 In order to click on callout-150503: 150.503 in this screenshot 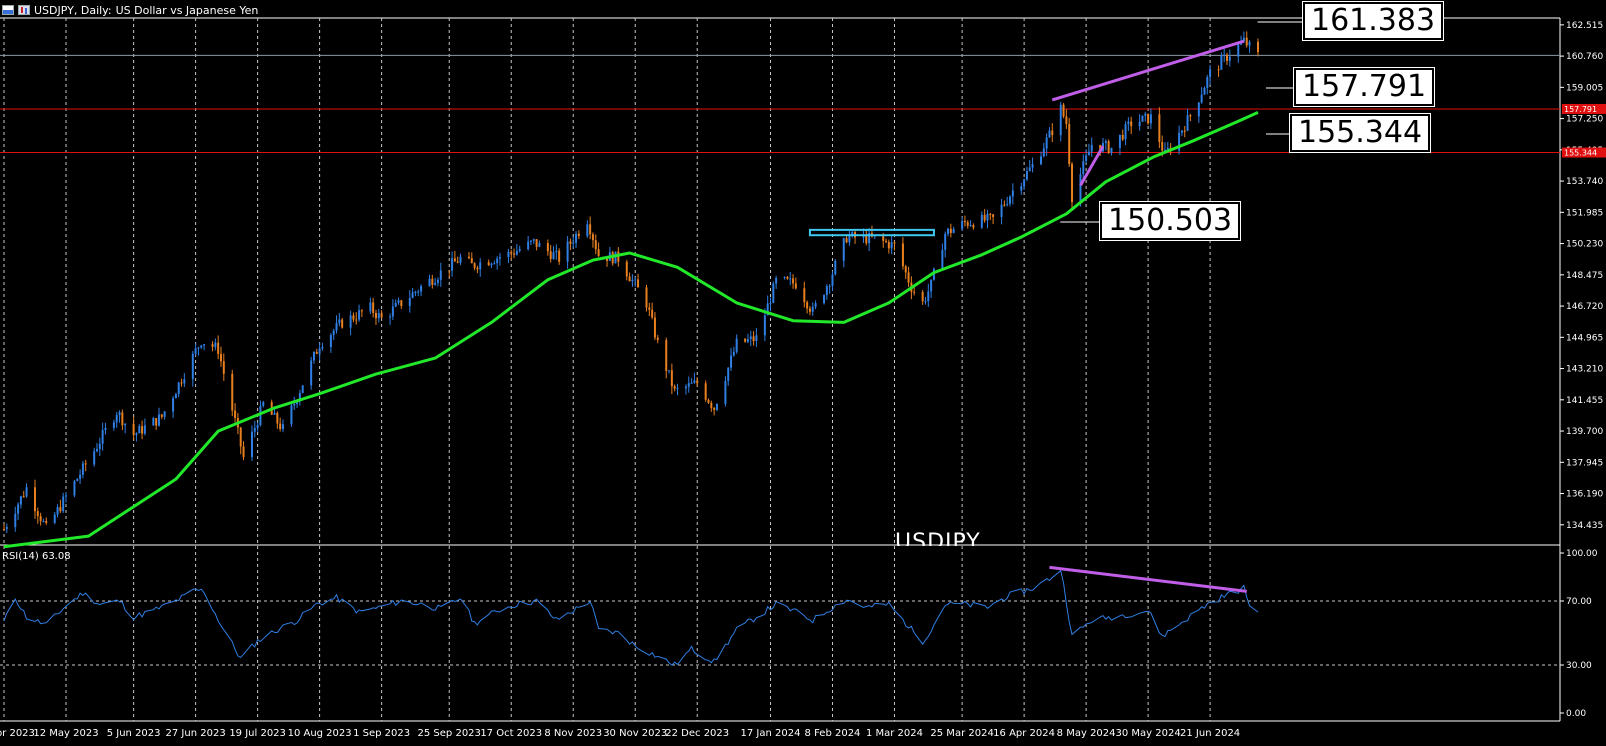, I will do `click(1170, 221)`.